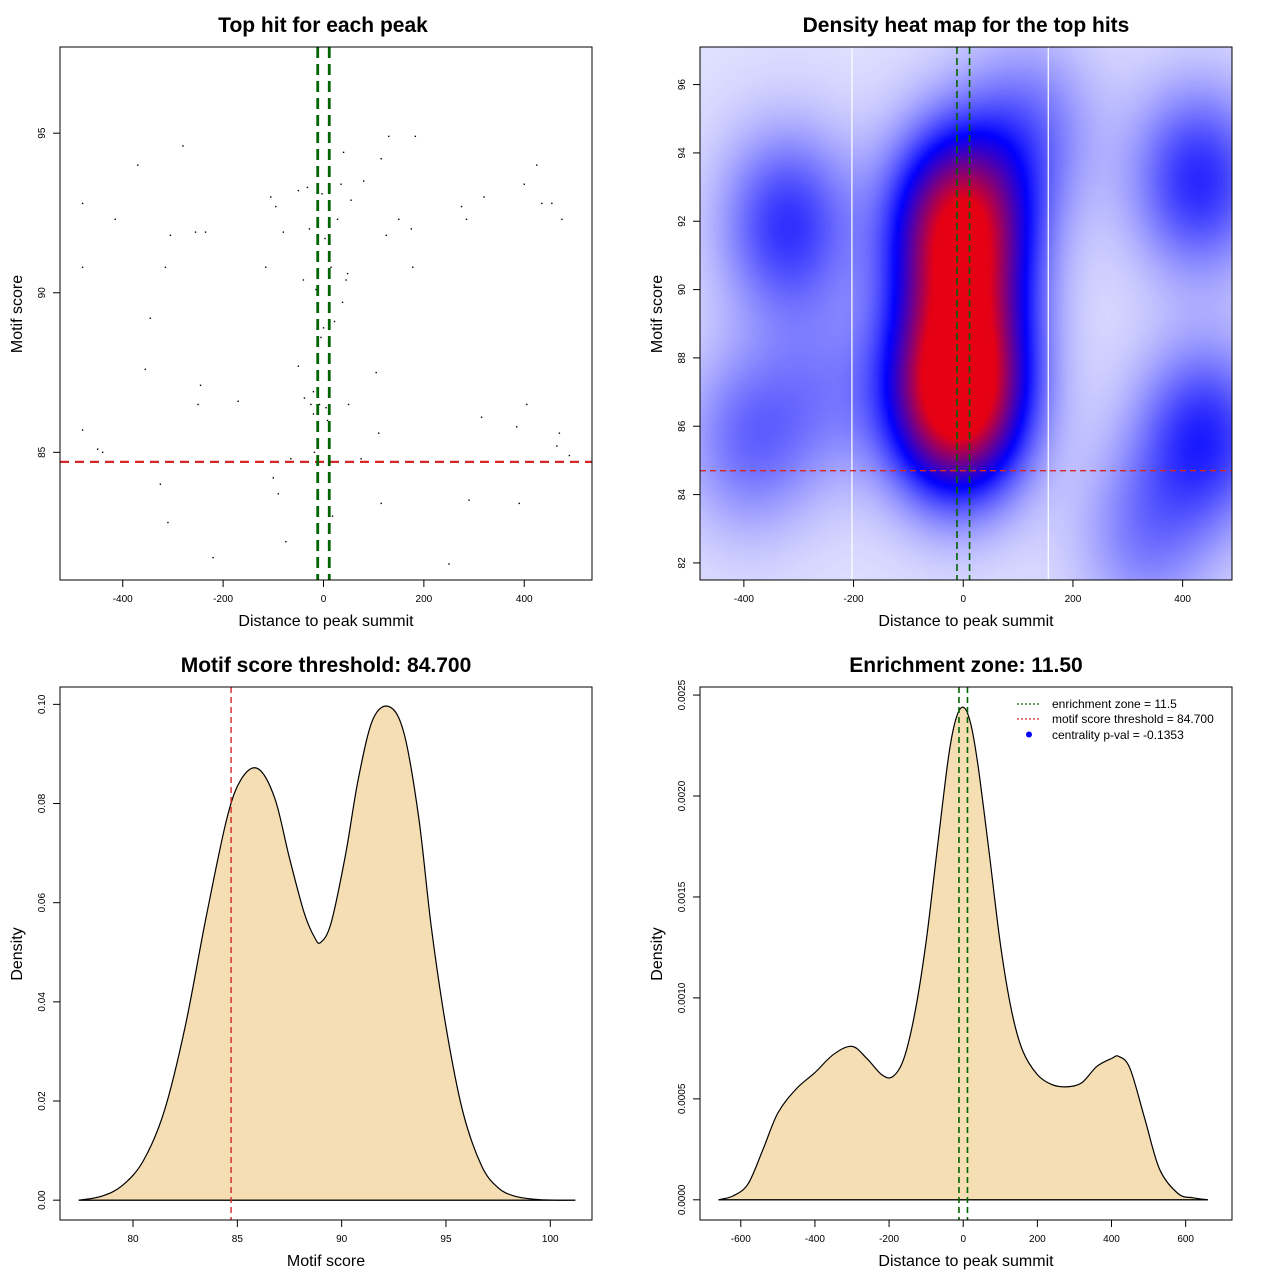 The image size is (1280, 1280). I want to click on y-tick-label: 84, so click(682, 495).